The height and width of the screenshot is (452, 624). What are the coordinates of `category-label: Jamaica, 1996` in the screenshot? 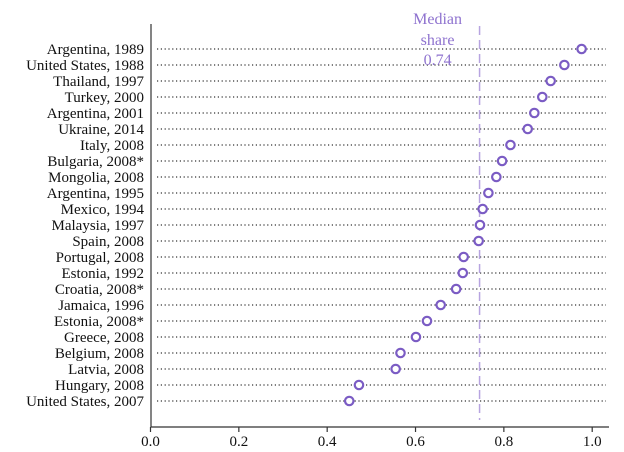 It's located at (101, 306).